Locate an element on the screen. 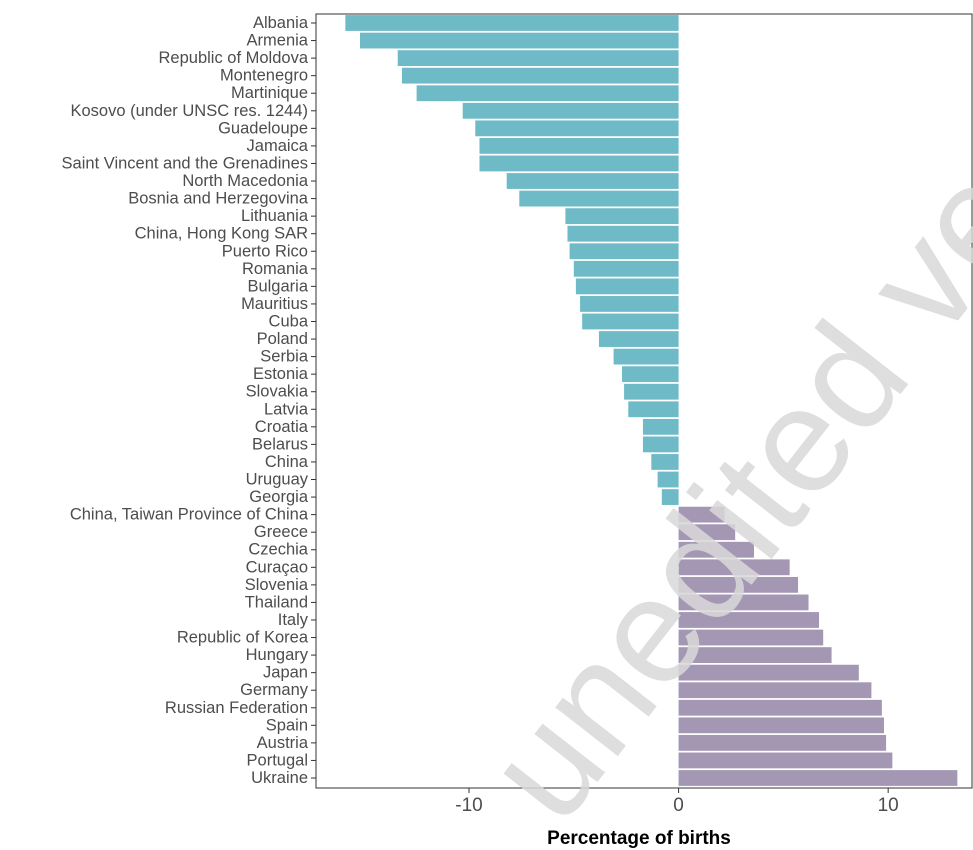 The image size is (973, 850). category-label: Albania is located at coordinates (281, 23).